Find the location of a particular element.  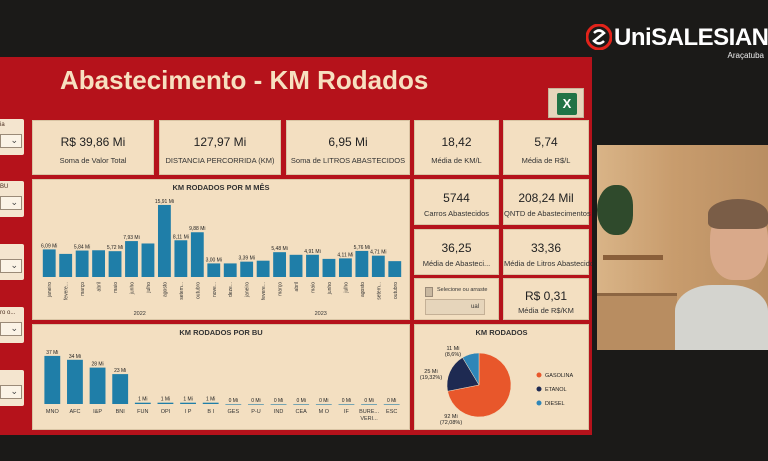

bar-data-label: 5,76 Mi is located at coordinates (362, 248).